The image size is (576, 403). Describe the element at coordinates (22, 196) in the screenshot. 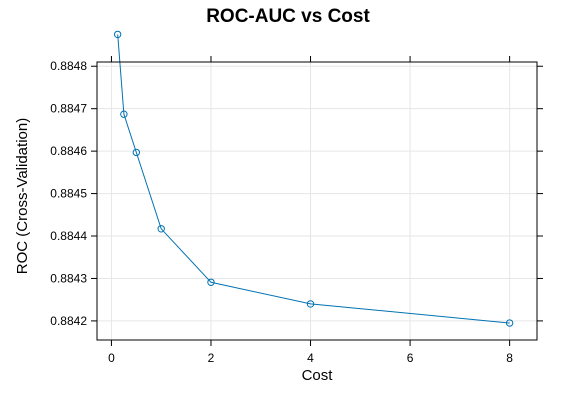

I see `y-axis-label: ROC (Cross-Validation)` at that location.